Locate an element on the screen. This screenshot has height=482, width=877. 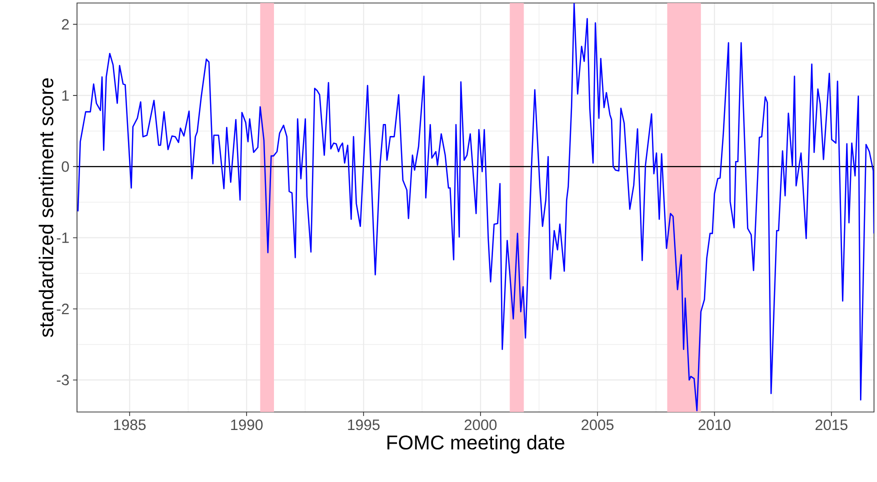
y-tick-label: 0 is located at coordinates (65, 166).